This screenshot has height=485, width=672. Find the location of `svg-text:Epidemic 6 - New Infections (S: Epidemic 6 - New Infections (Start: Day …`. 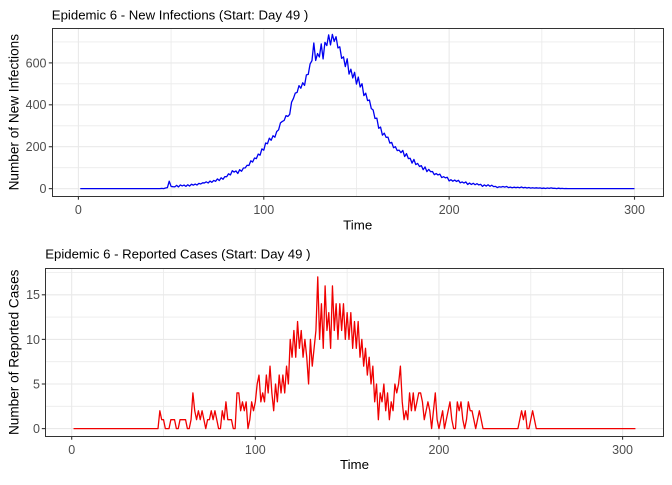

svg-text:Epidemic 6 - New Infections (S: Epidemic 6 - New Infections (Start: Day … is located at coordinates (180, 14).